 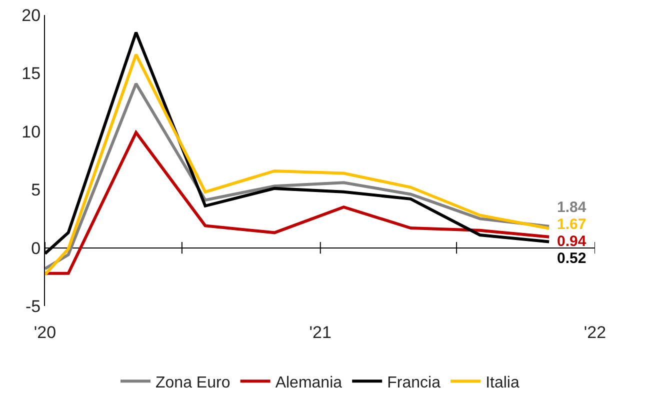 What do you see at coordinates (36, 248) in the screenshot?
I see `y-tick-label: 0` at bounding box center [36, 248].